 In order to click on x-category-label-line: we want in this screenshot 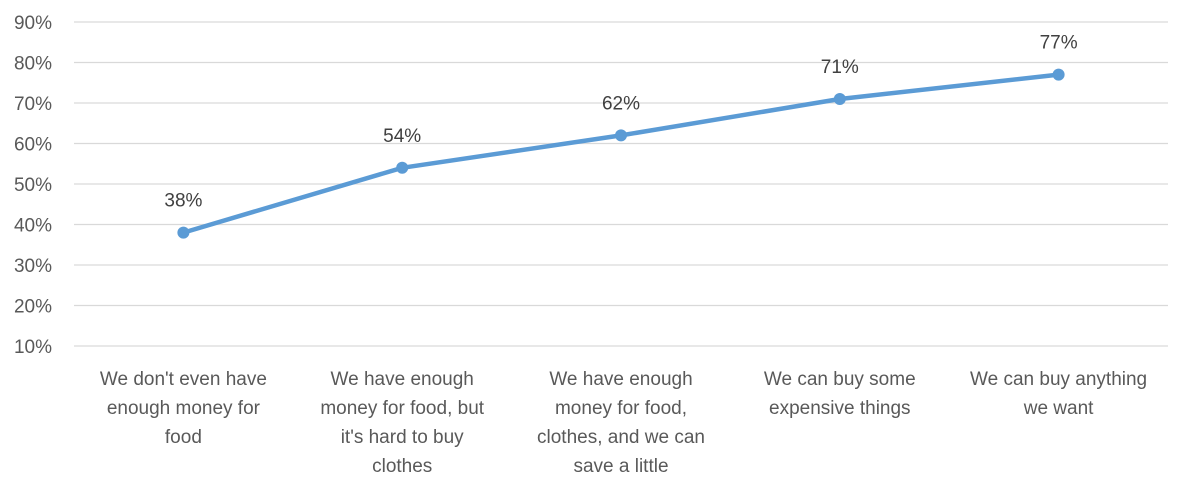, I will do `click(1058, 408)`.